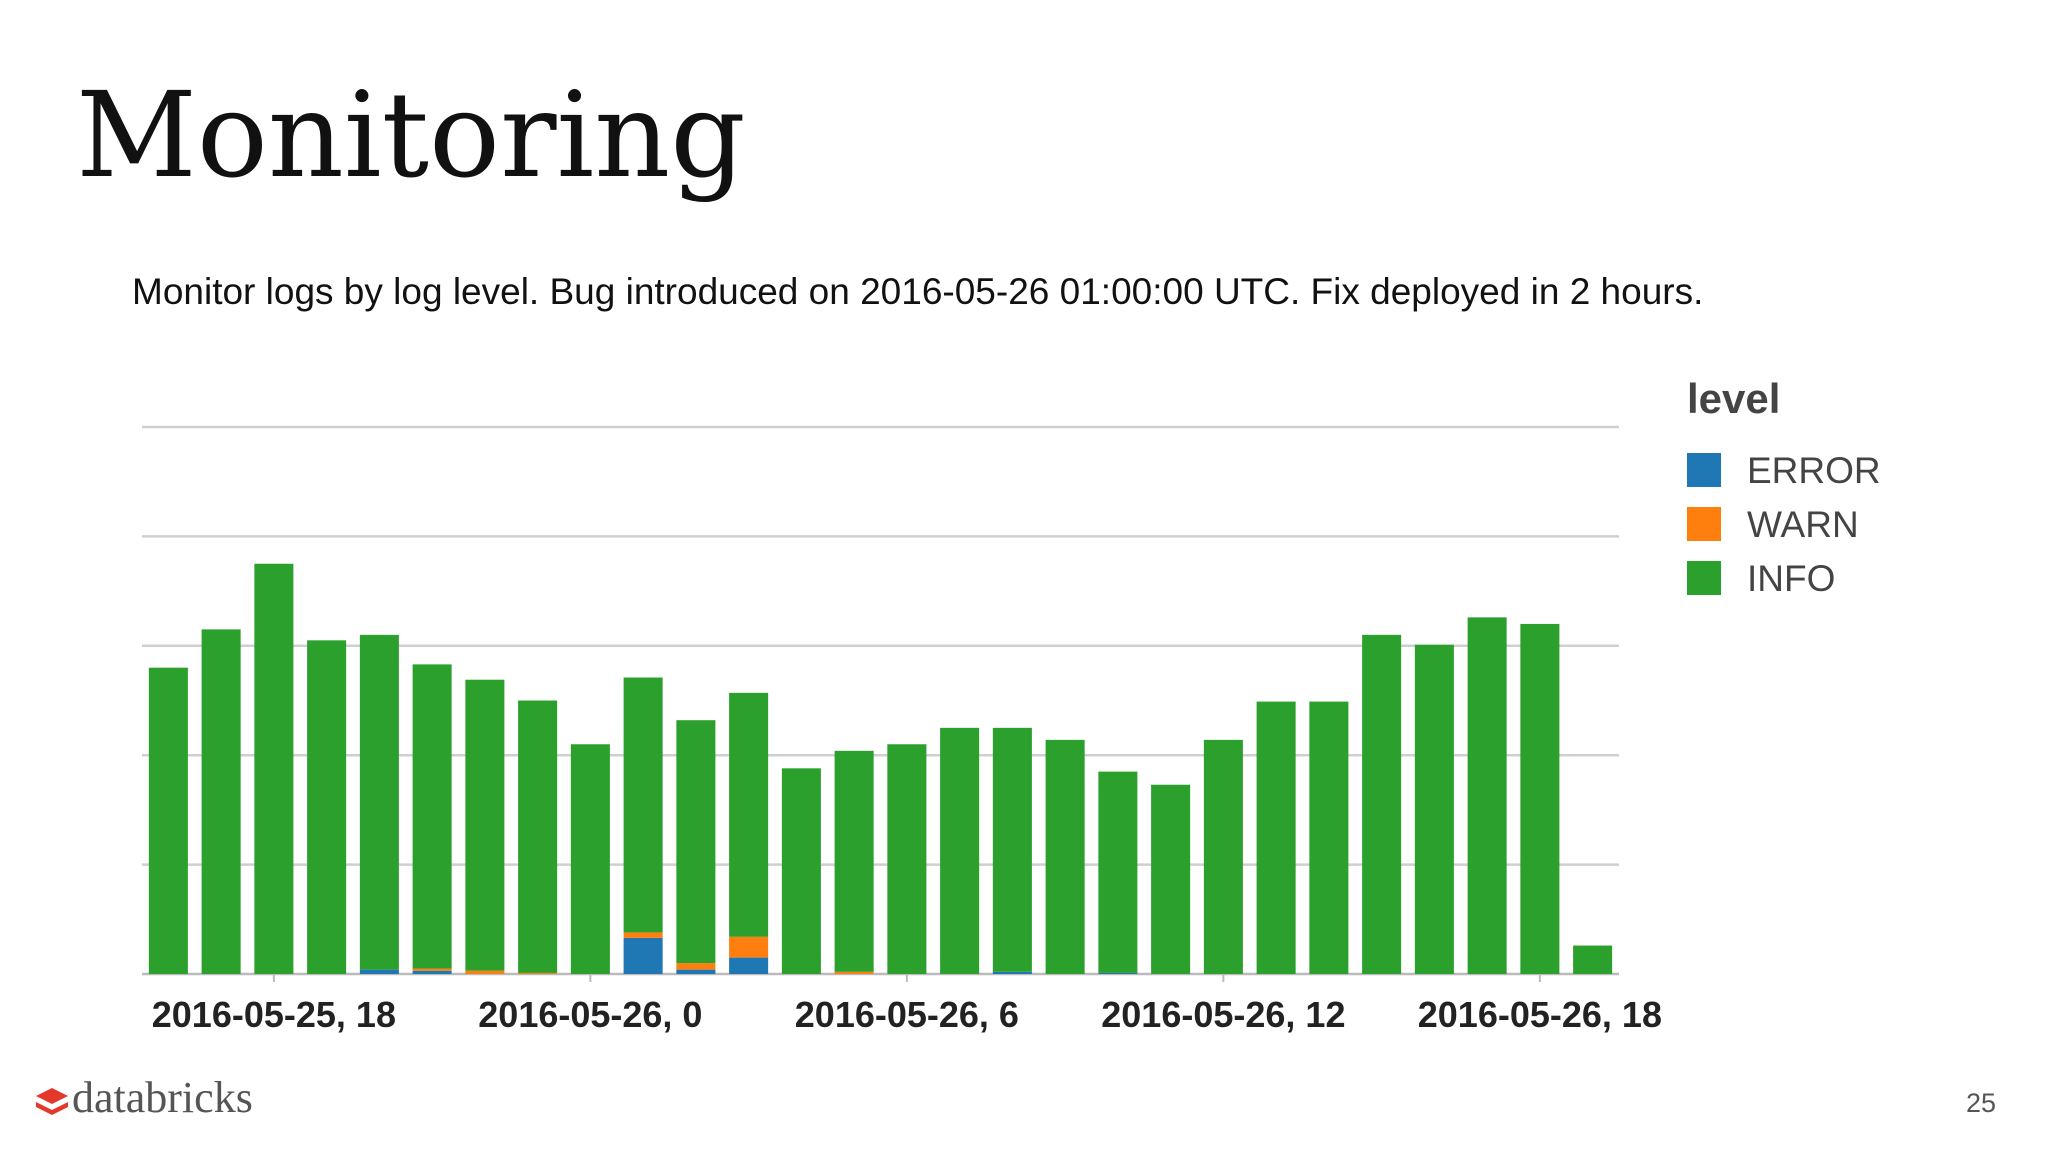  I want to click on page-number: 25, so click(1981, 1103).